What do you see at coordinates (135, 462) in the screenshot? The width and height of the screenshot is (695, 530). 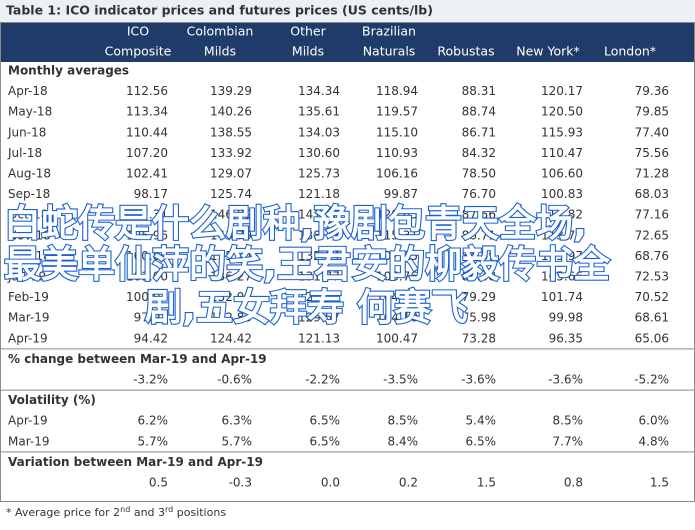 I see `section-title: Variation between Mar-19 and Apr-19` at bounding box center [135, 462].